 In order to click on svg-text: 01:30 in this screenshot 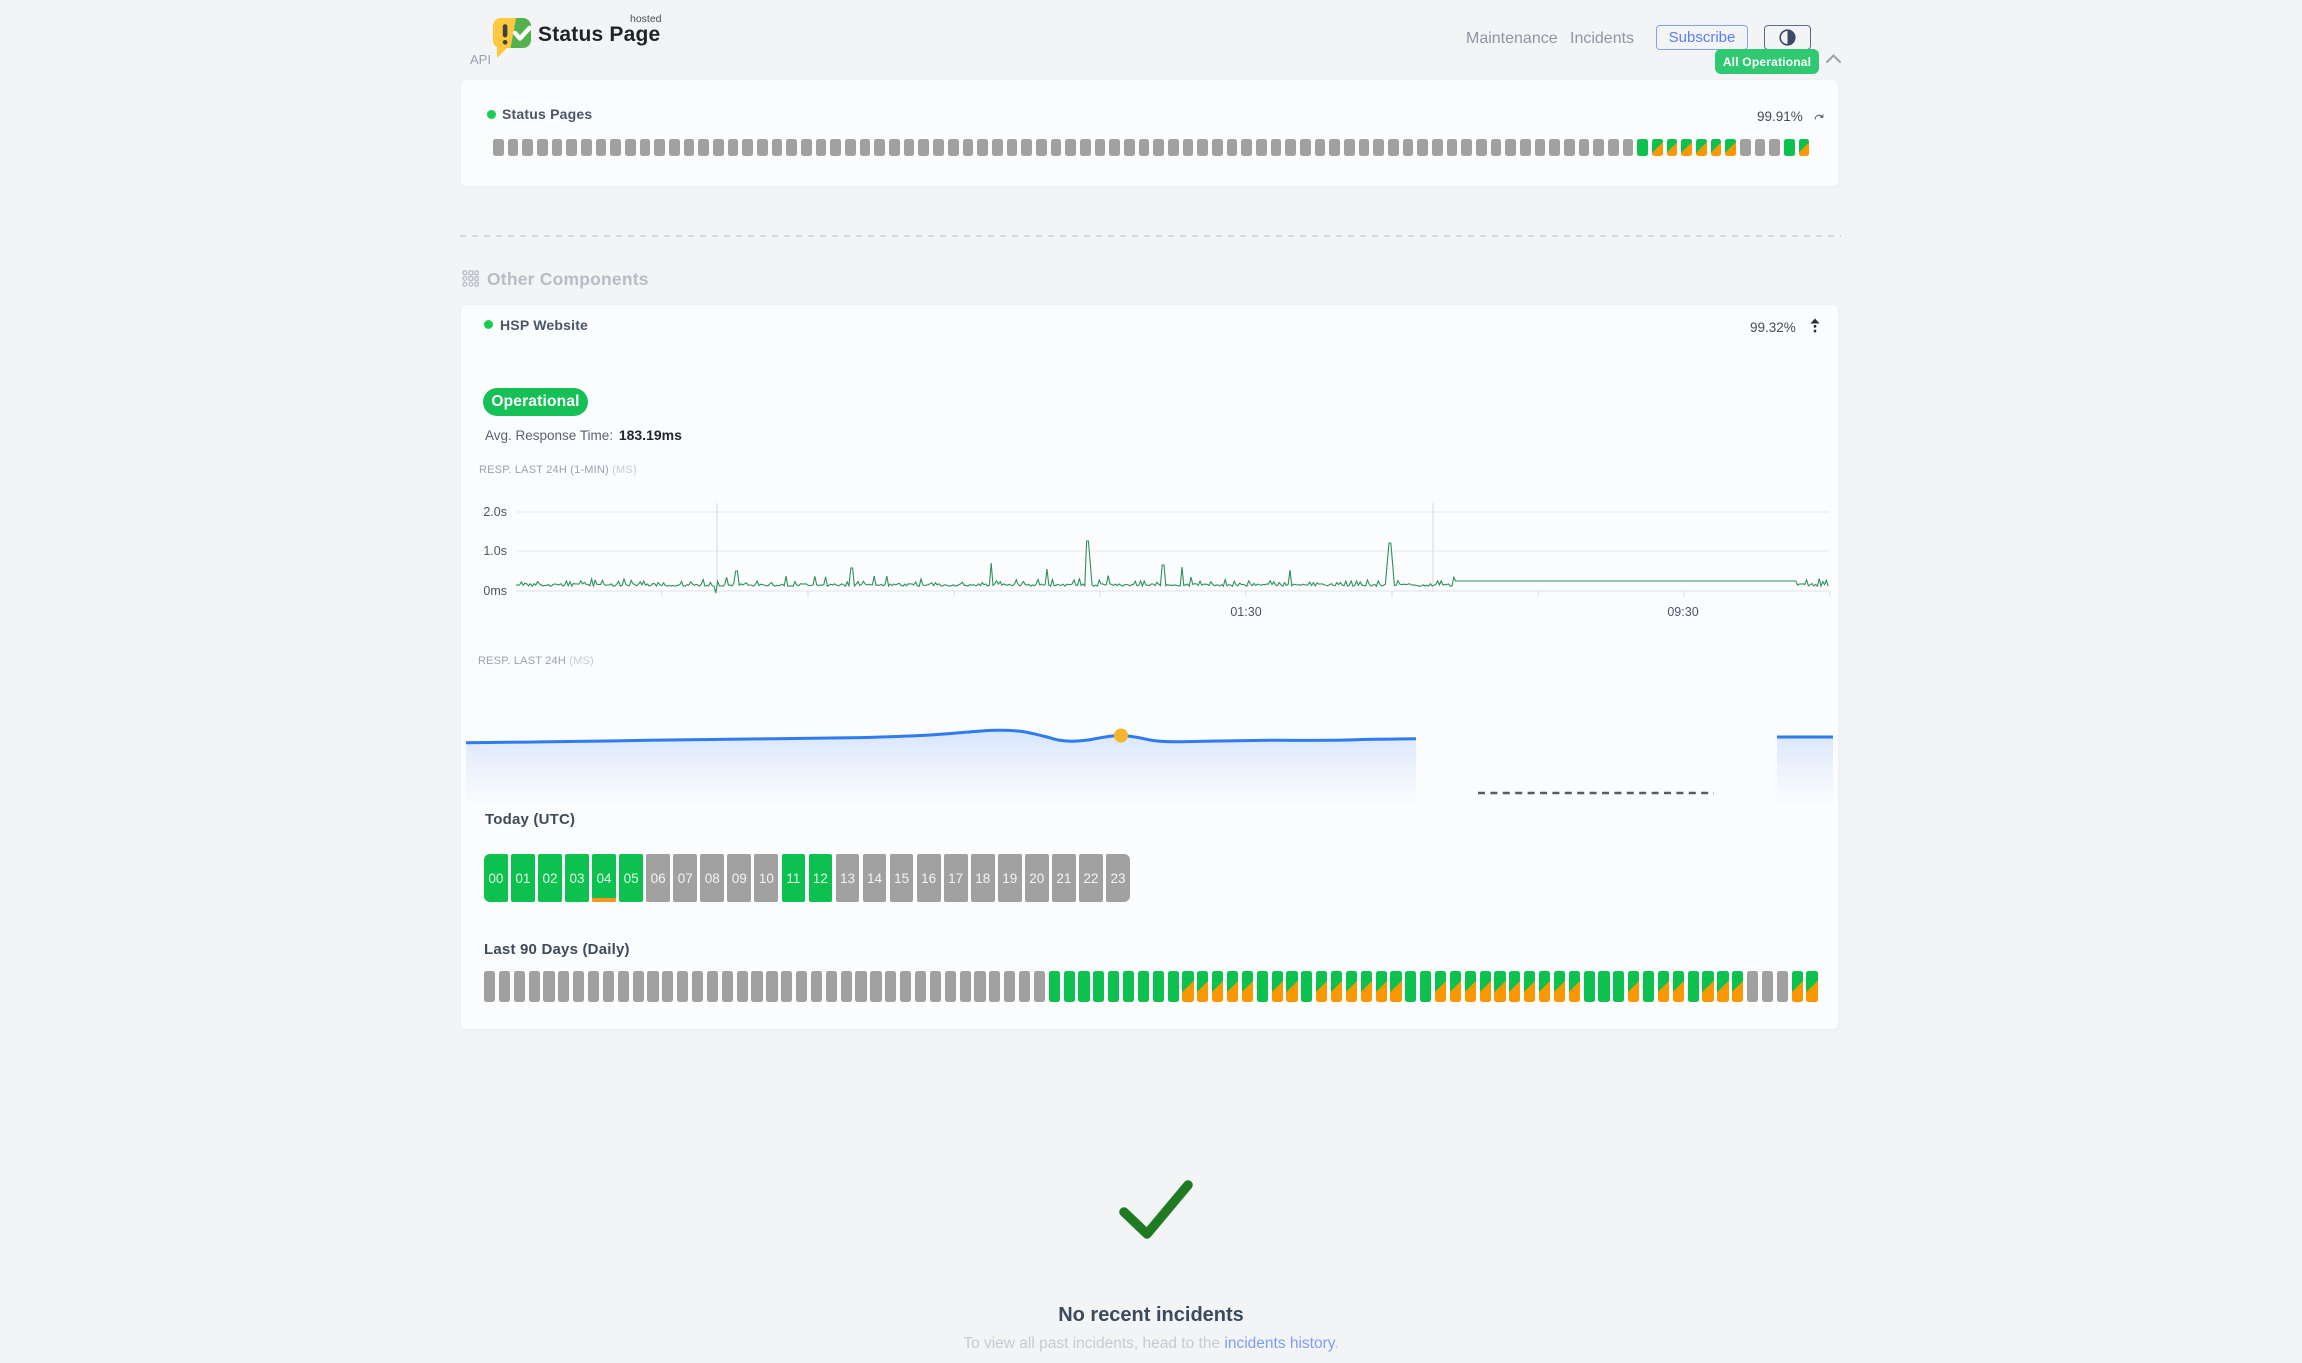, I will do `click(1245, 612)`.